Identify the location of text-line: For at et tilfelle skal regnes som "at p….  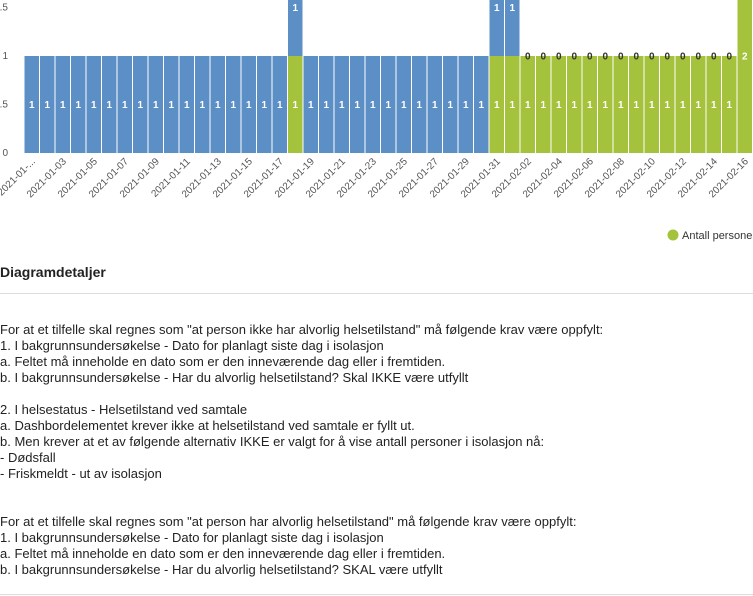
(302, 329).